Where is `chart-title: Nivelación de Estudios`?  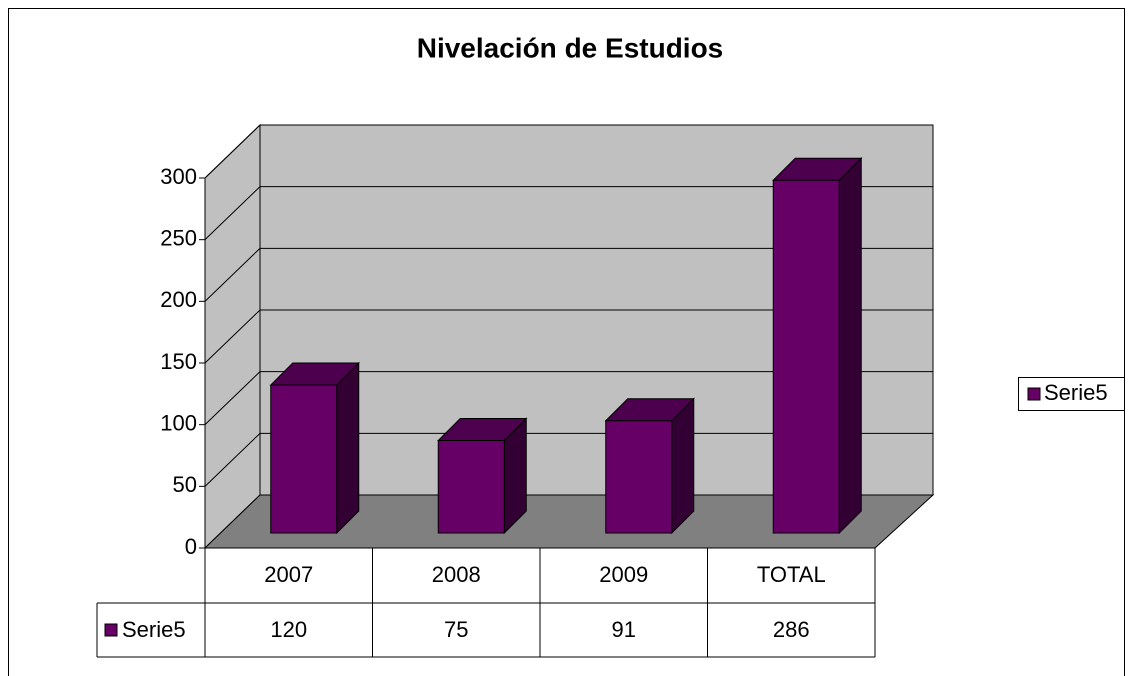
chart-title: Nivelación de Estudios is located at coordinates (570, 47).